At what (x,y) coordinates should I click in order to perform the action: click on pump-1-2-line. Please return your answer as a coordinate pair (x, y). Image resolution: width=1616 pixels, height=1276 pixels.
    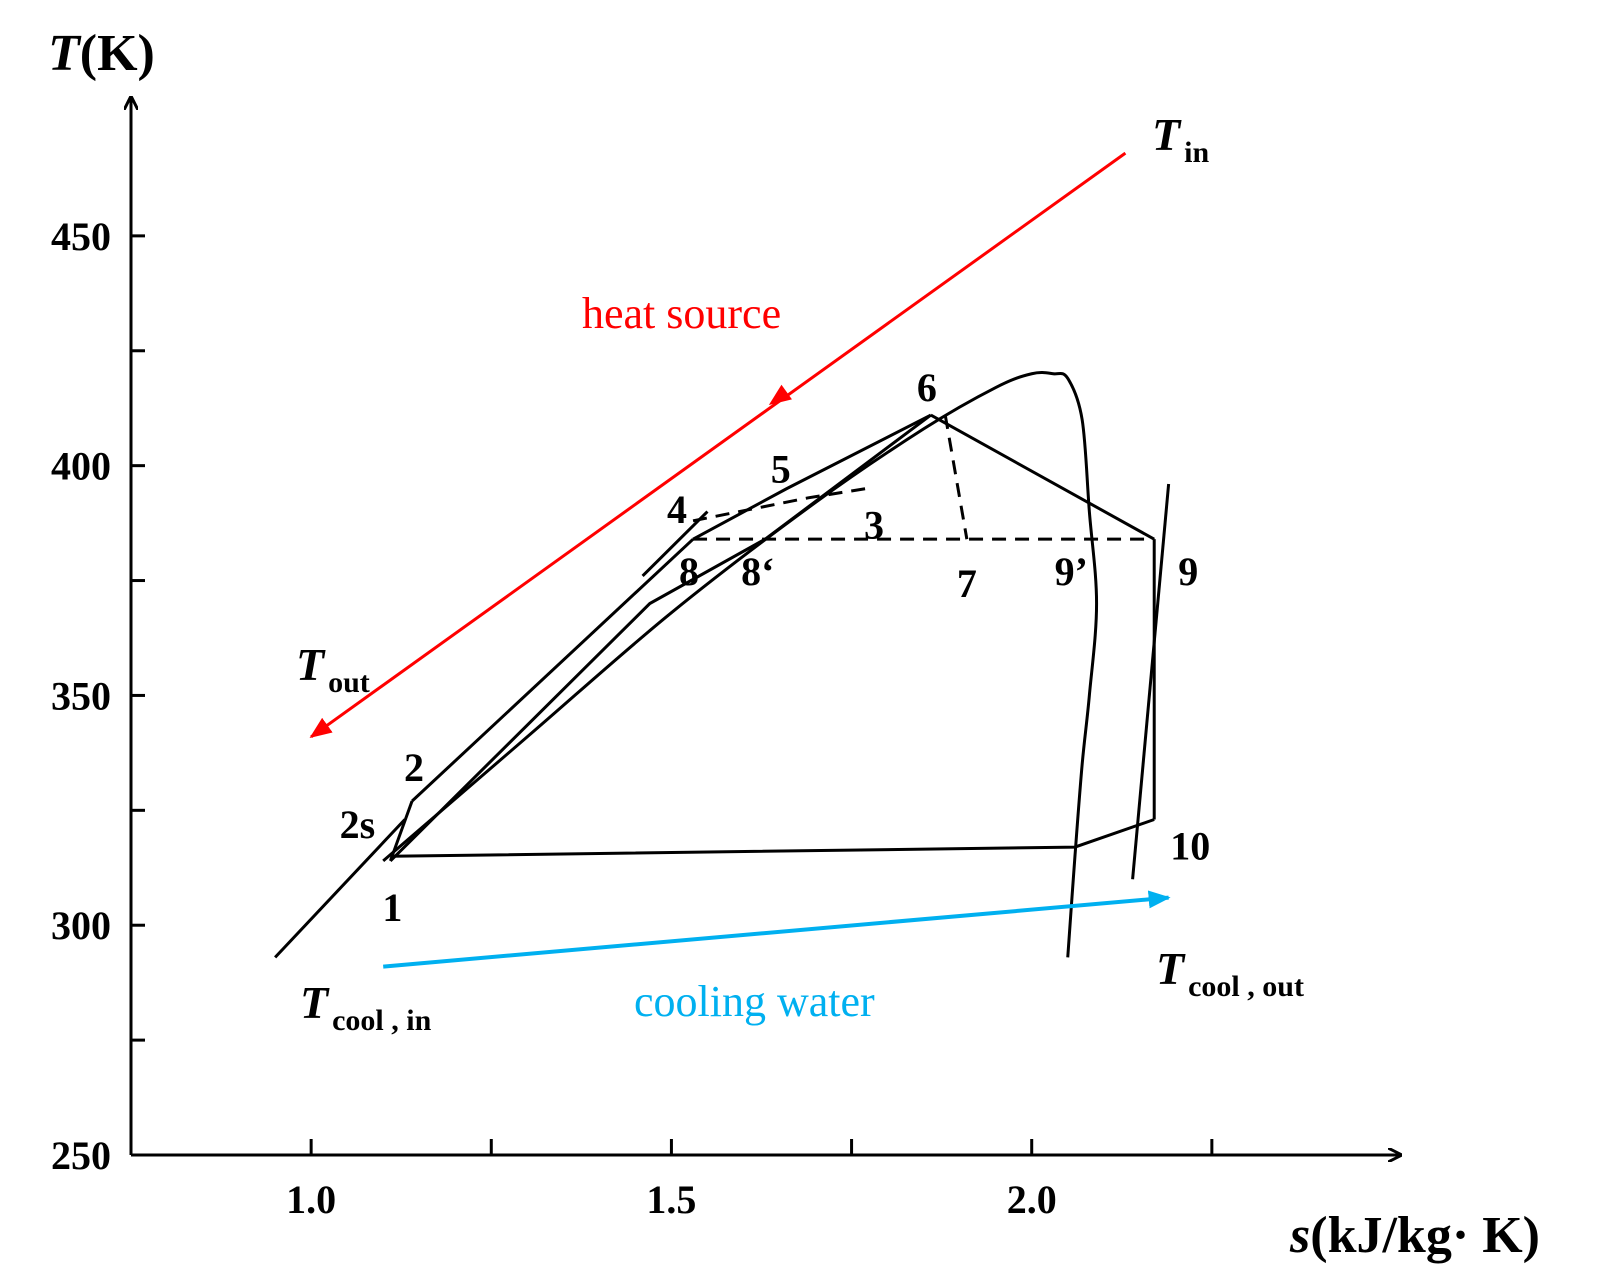
    Looking at the image, I should click on (401, 831).